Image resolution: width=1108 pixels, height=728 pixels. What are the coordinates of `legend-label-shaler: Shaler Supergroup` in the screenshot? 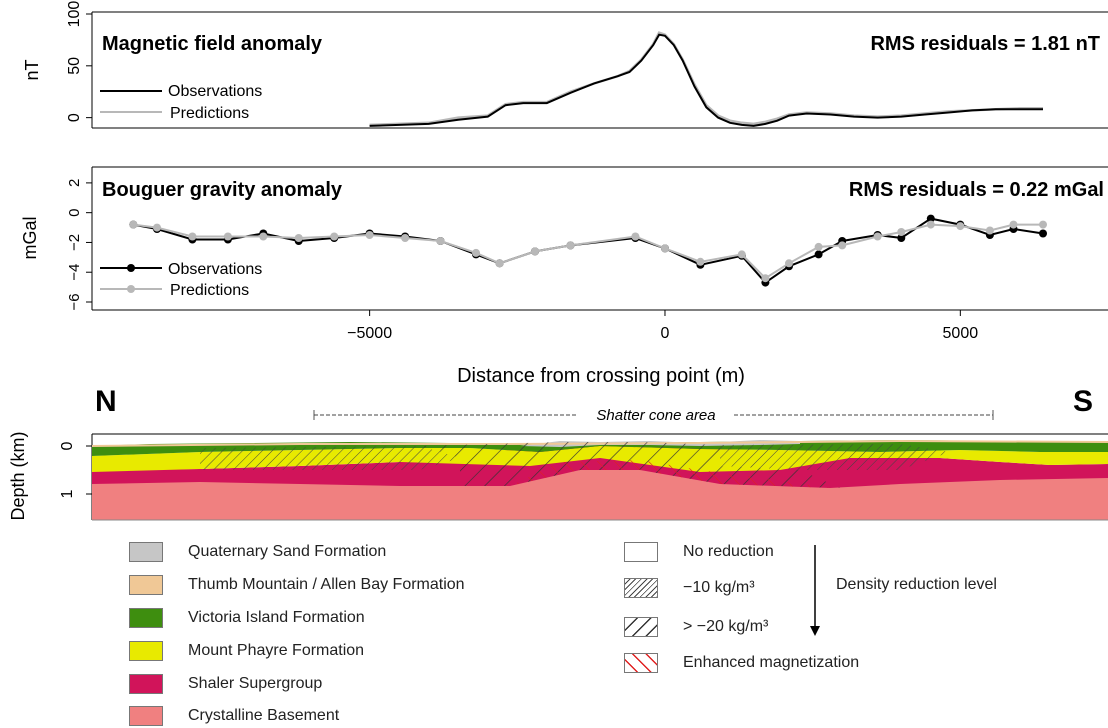 It's located at (255, 683).